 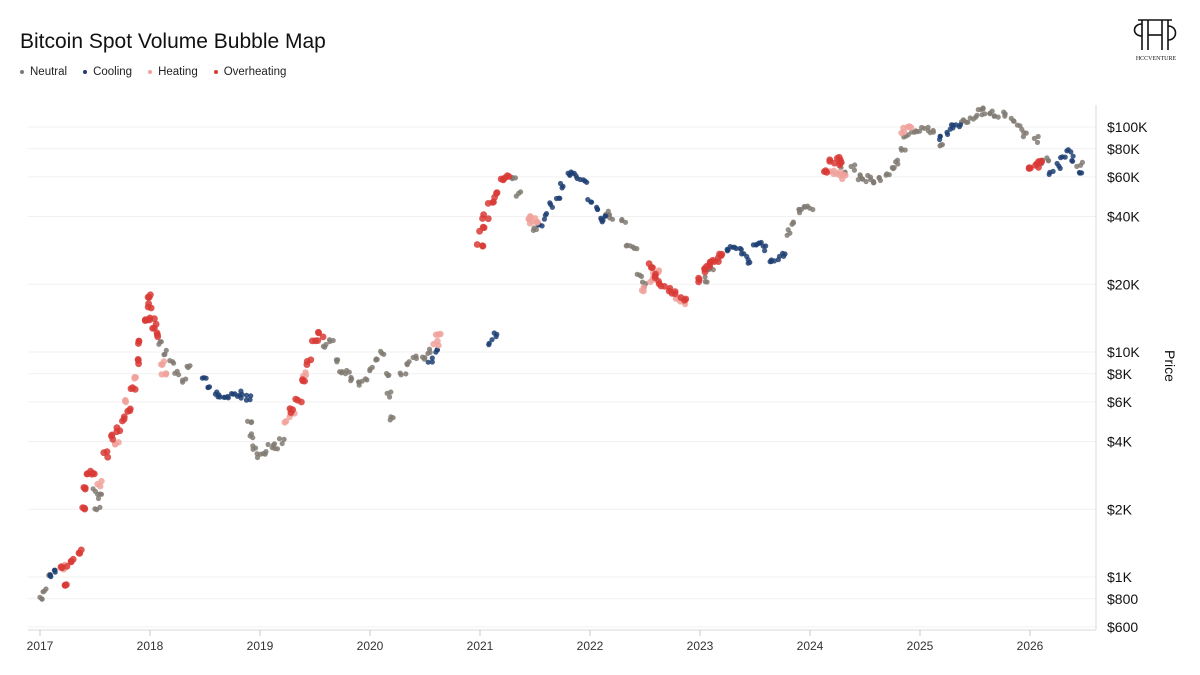 I want to click on y-tick-label: $8K, so click(x=1120, y=374).